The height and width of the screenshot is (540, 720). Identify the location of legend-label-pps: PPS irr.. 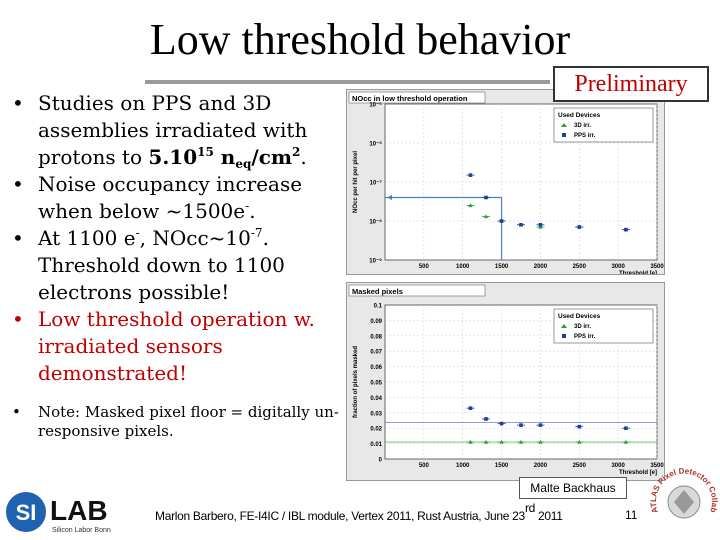
(585, 337).